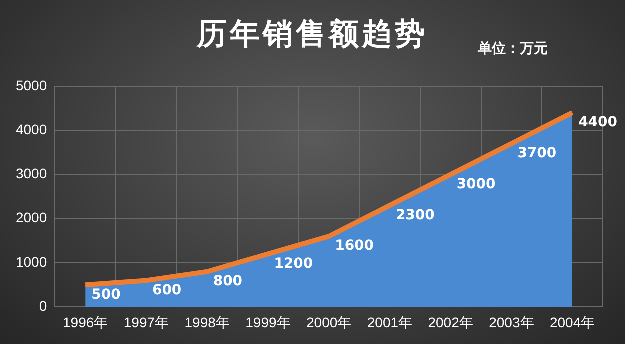  Describe the element at coordinates (32, 218) in the screenshot. I see `y-tick-label: 2000` at that location.